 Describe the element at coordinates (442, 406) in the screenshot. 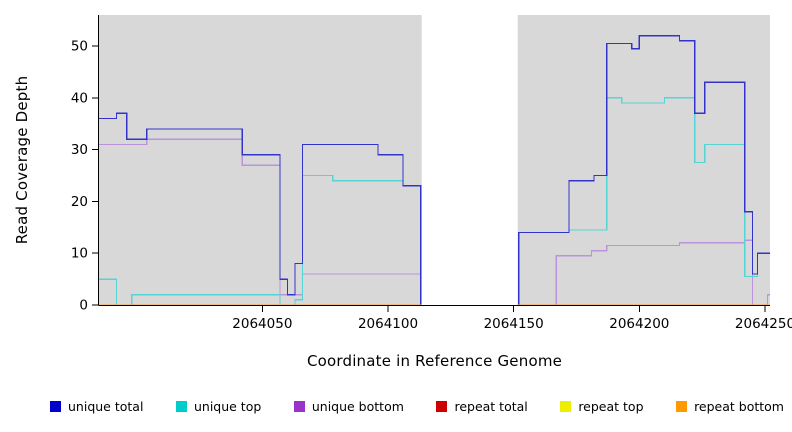

I see `legend-swatch-repeat-total` at that location.